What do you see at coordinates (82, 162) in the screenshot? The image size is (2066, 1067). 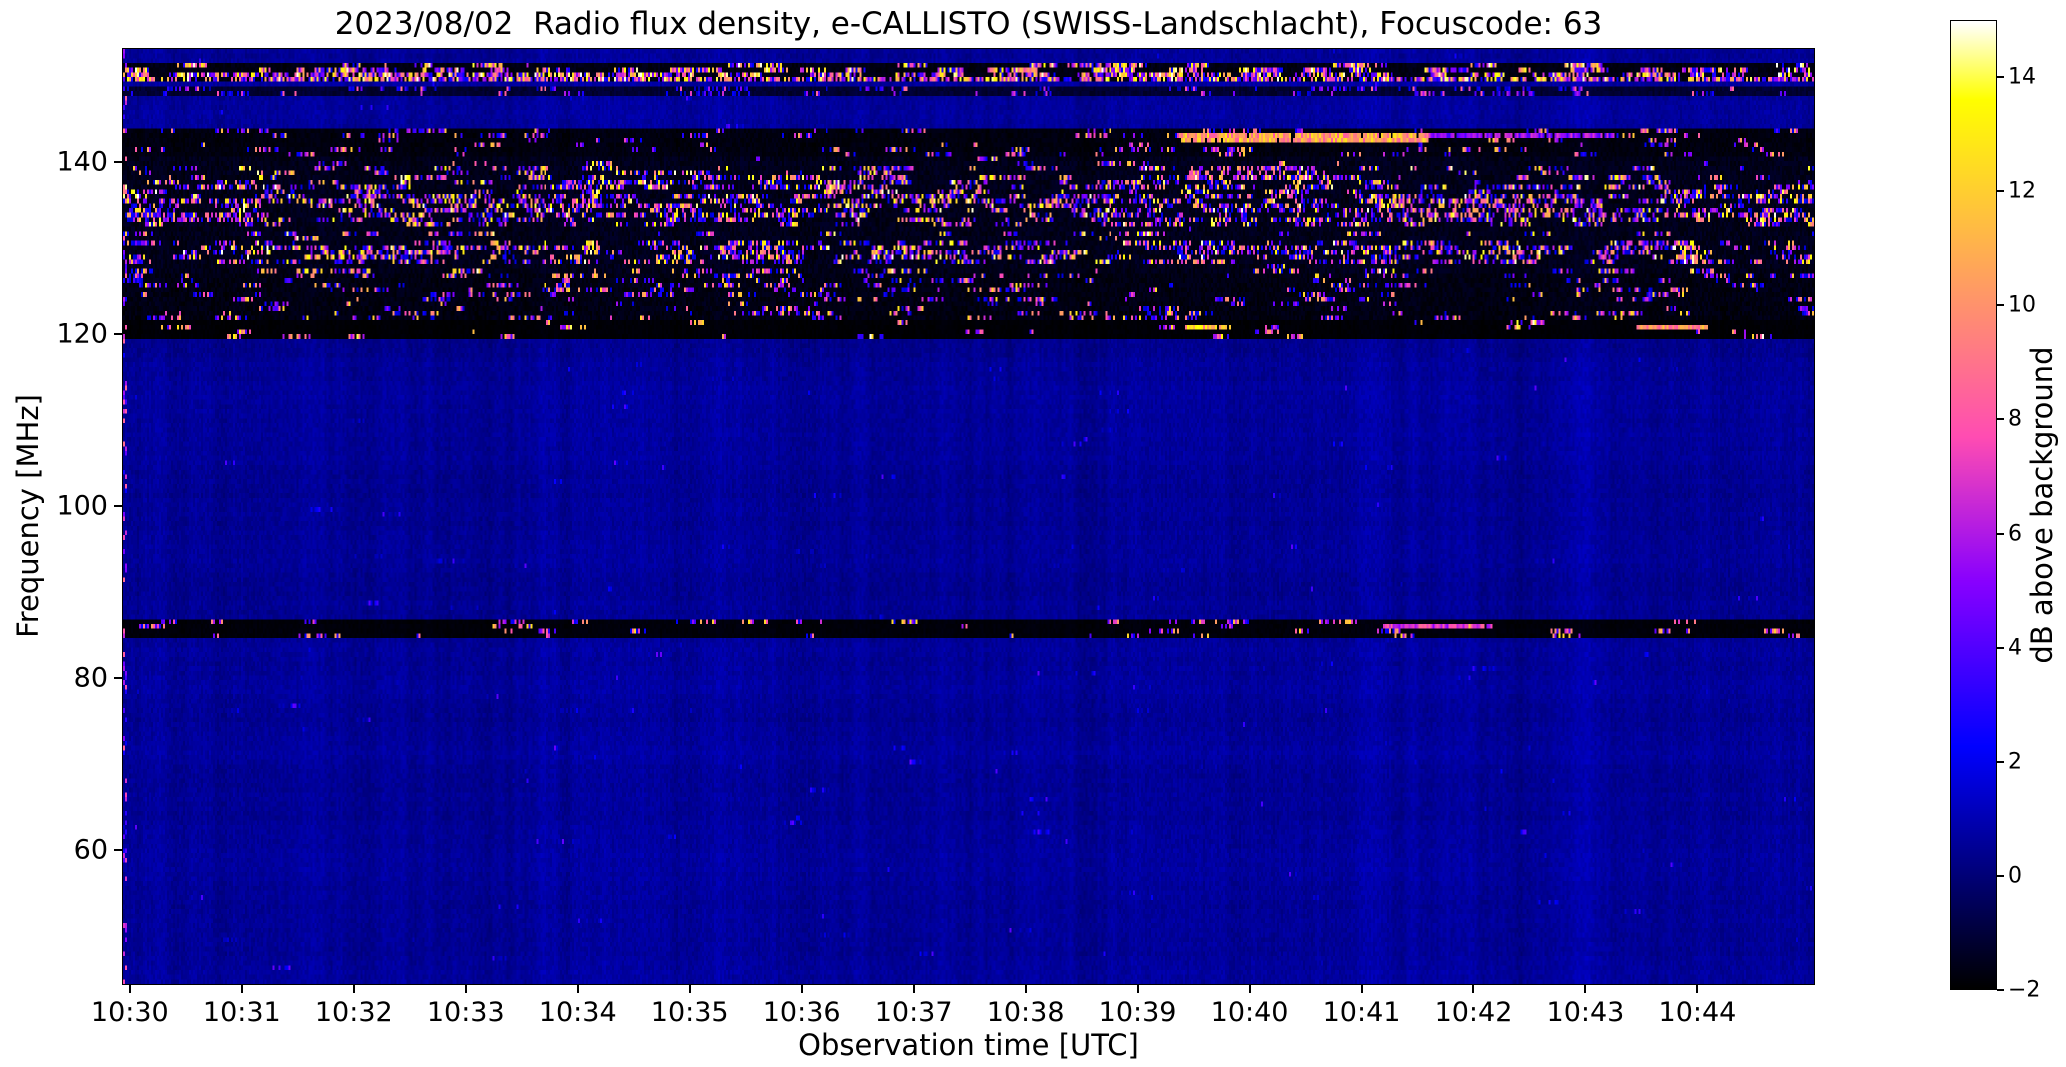 I see `y-tick-label: 140` at bounding box center [82, 162].